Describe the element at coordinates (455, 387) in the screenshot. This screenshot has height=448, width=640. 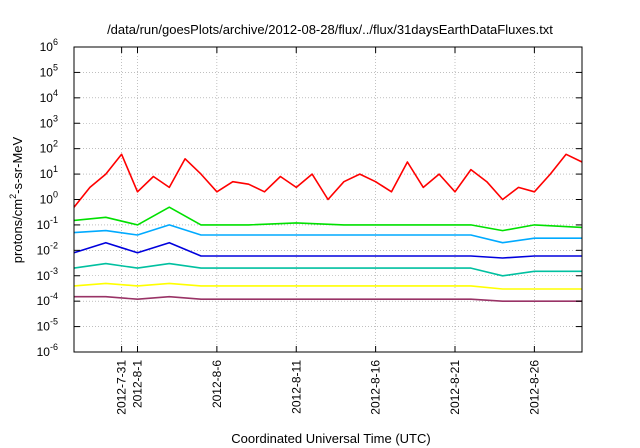
I see `x-tick-label: 2012-8-21` at that location.